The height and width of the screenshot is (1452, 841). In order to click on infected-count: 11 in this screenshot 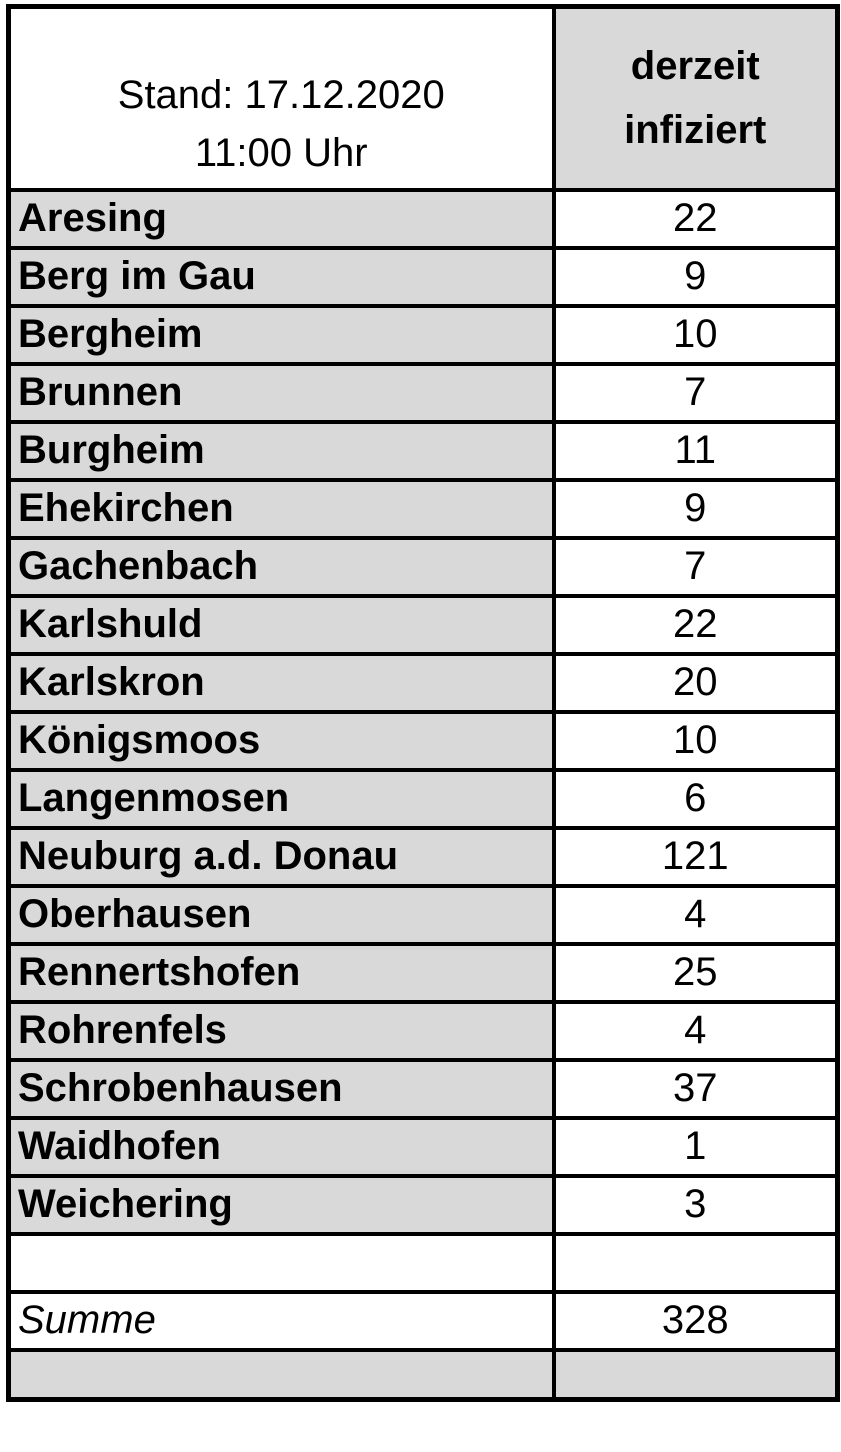, I will do `click(695, 450)`.